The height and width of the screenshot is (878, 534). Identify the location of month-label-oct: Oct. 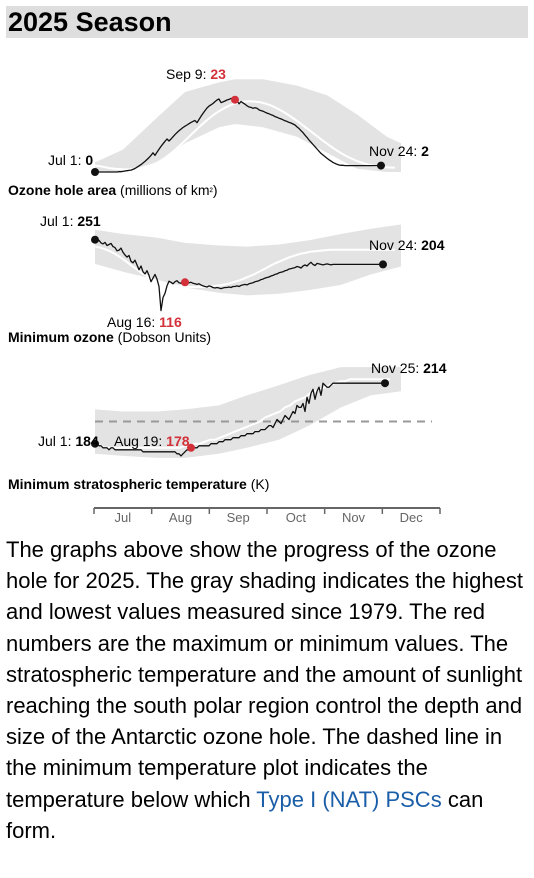
(296, 517).